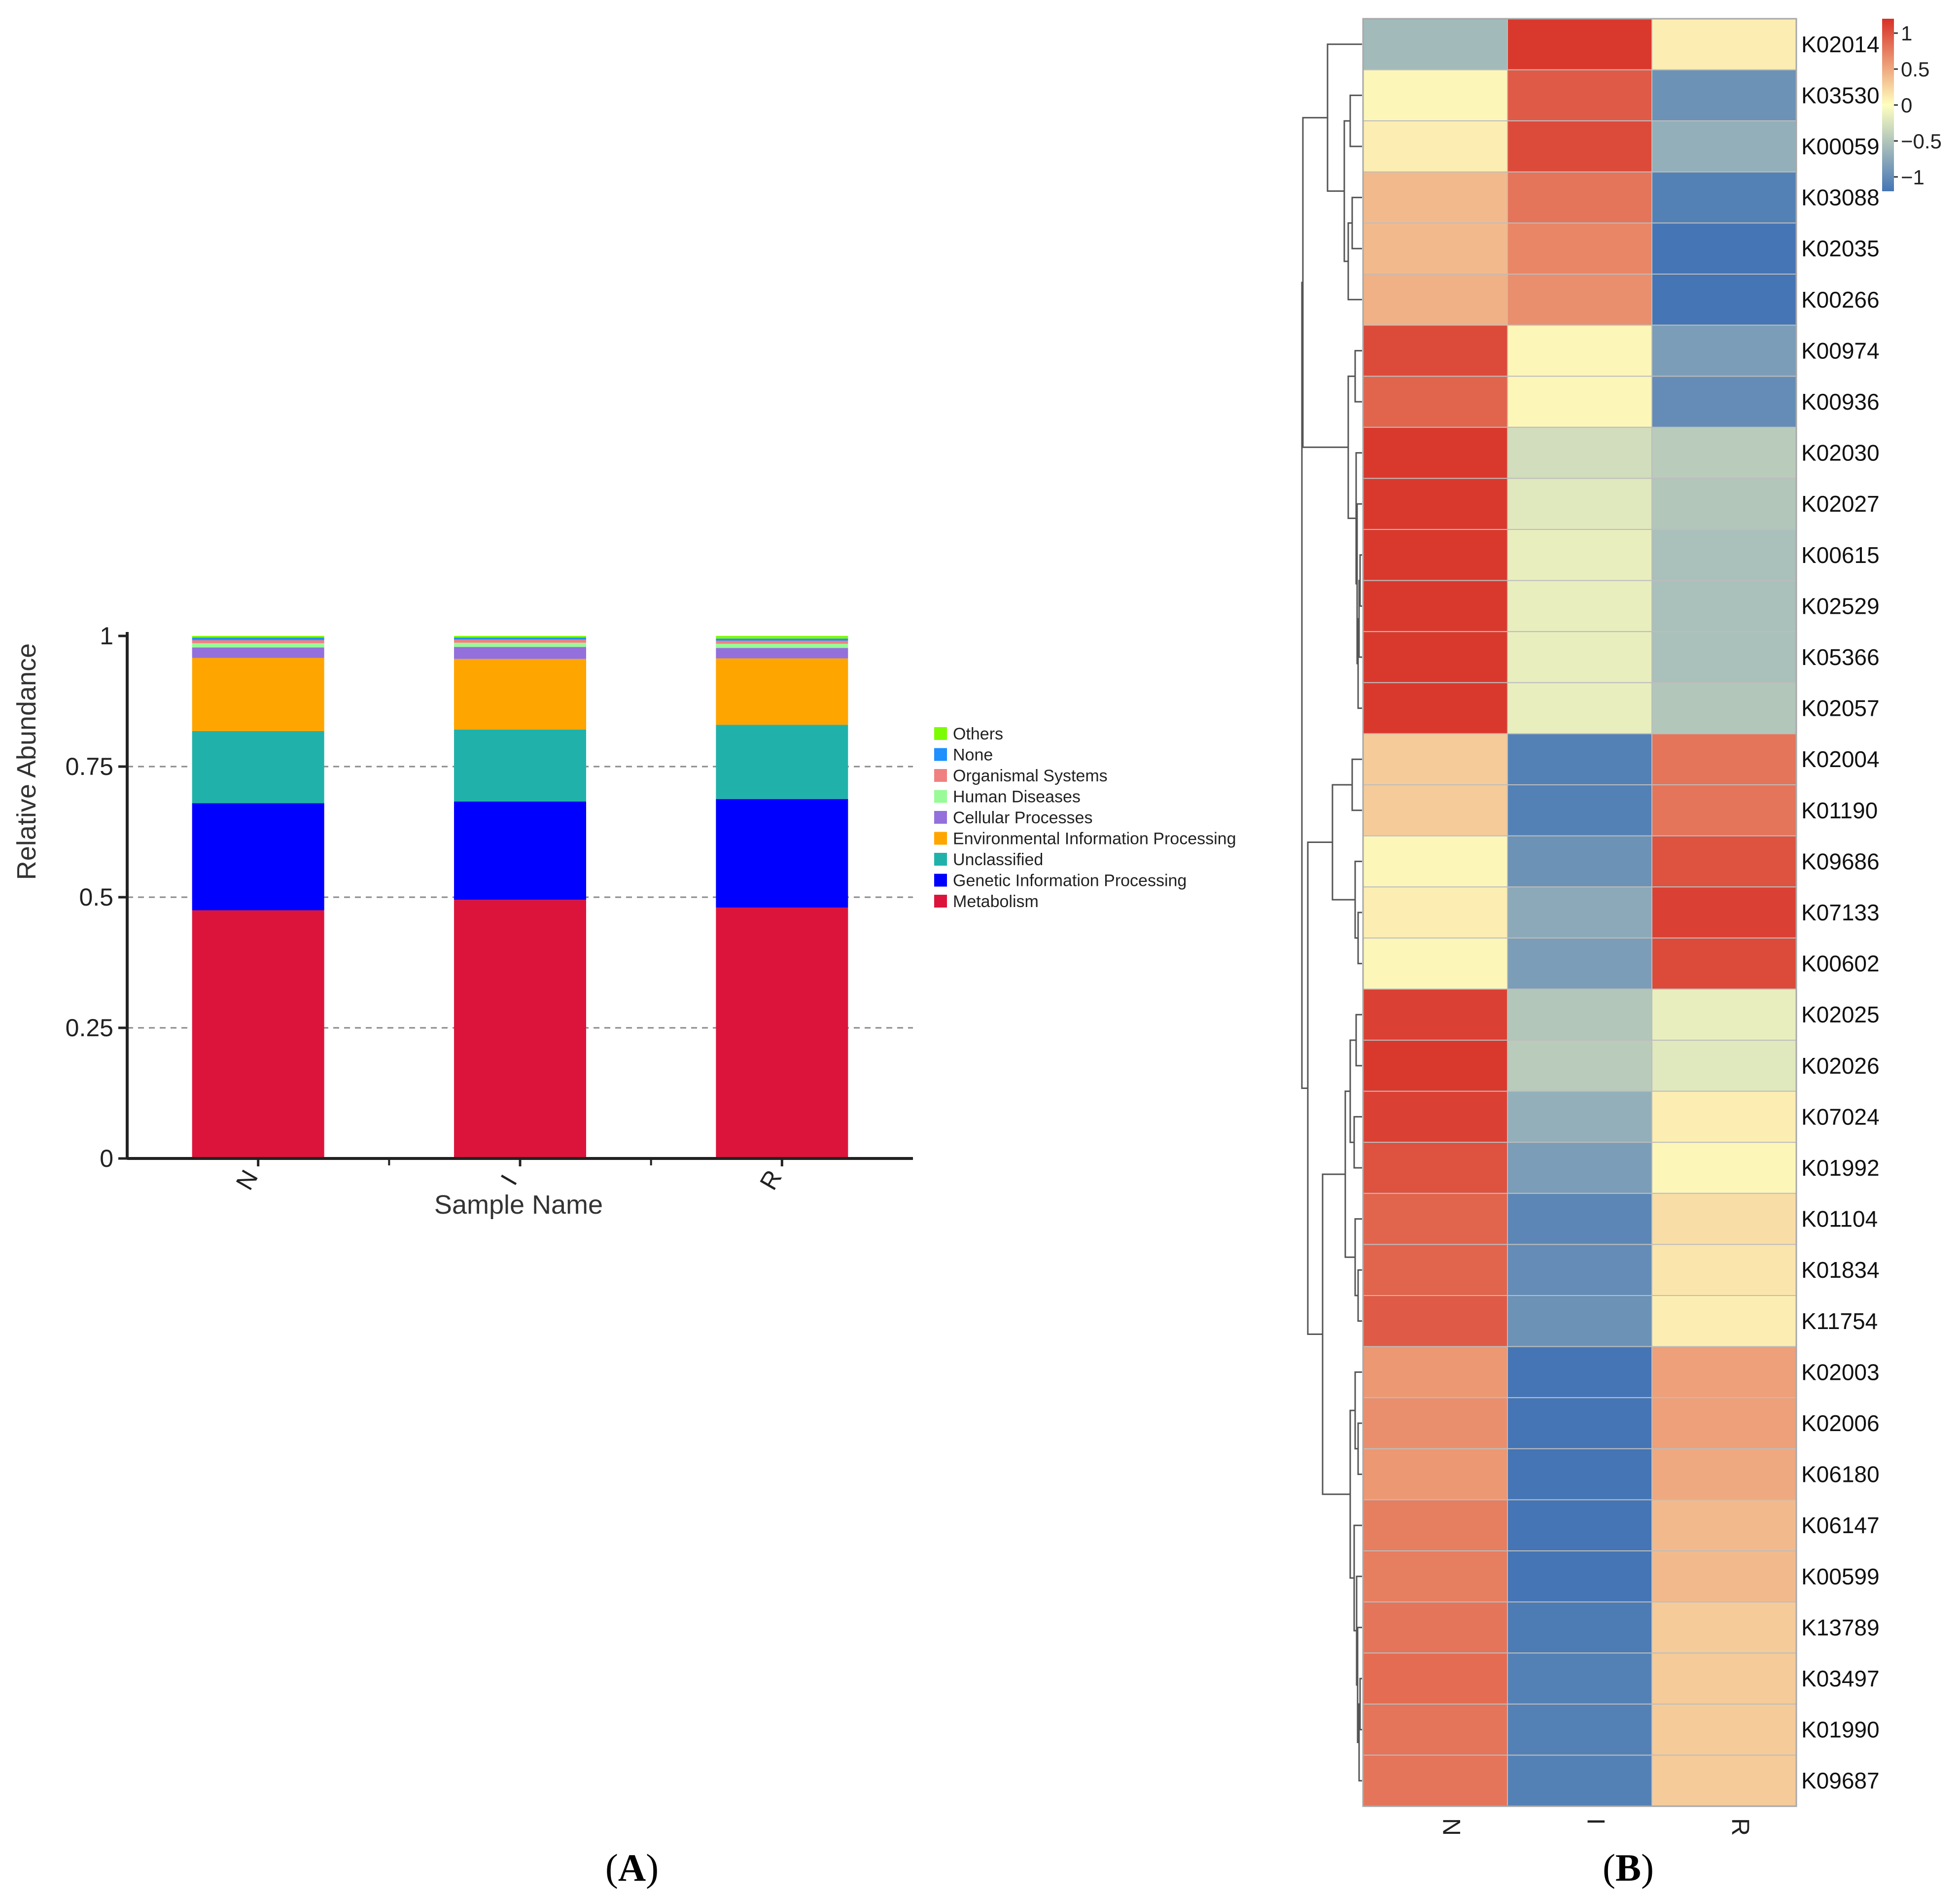  I want to click on heatmap-cell-K11754-N, so click(1435, 1321).